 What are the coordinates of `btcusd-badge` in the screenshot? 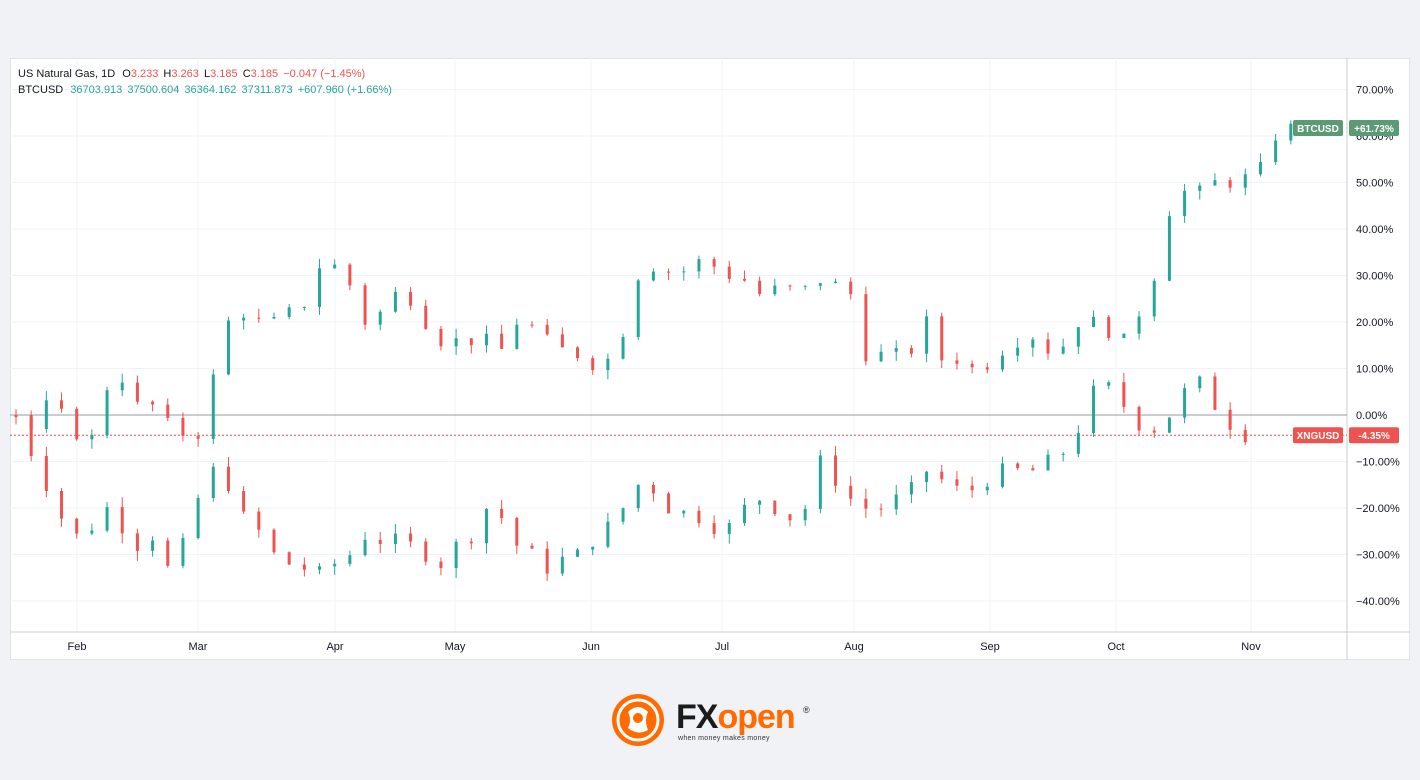 It's located at (1318, 127).